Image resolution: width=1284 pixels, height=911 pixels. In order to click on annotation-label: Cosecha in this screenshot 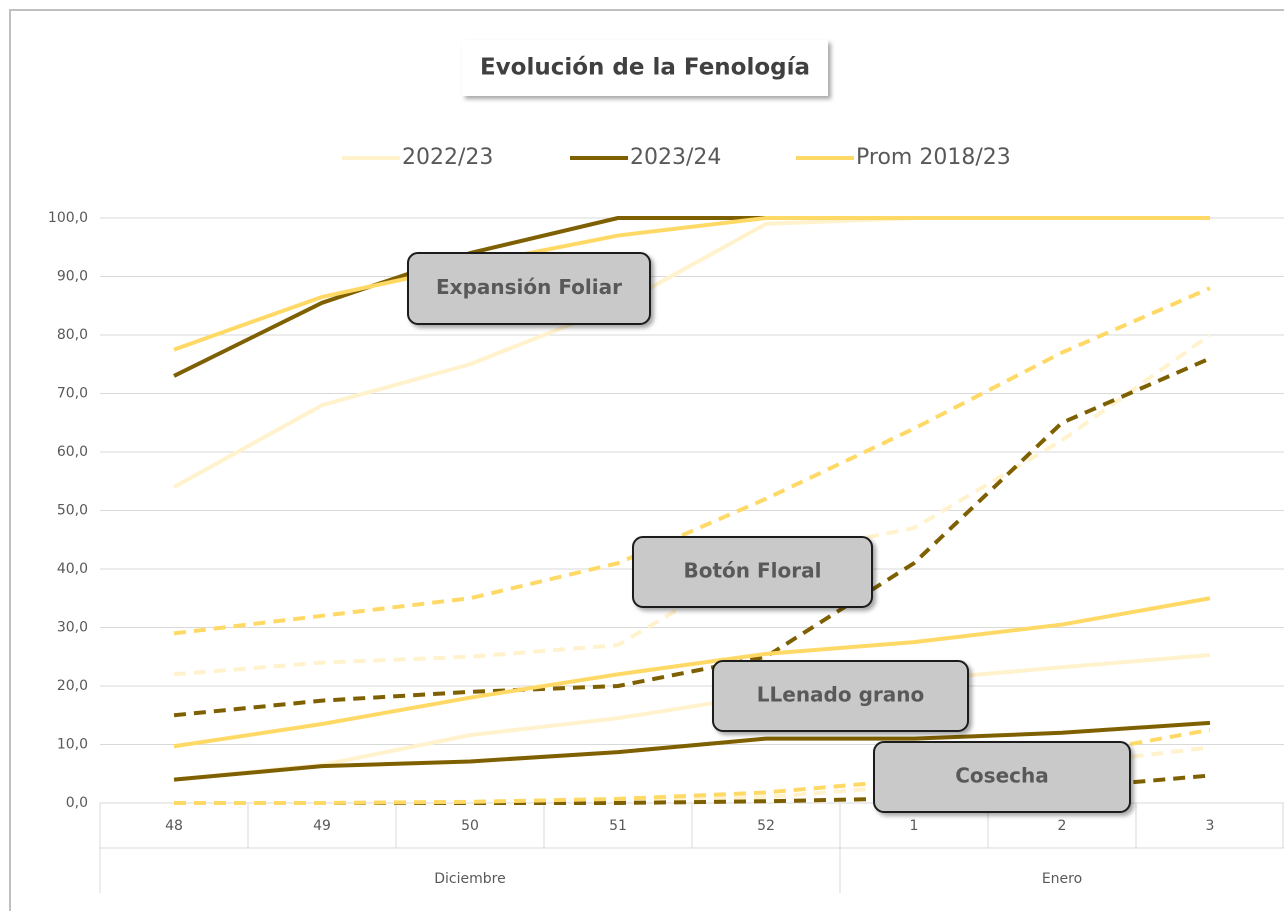, I will do `click(1001, 776)`.